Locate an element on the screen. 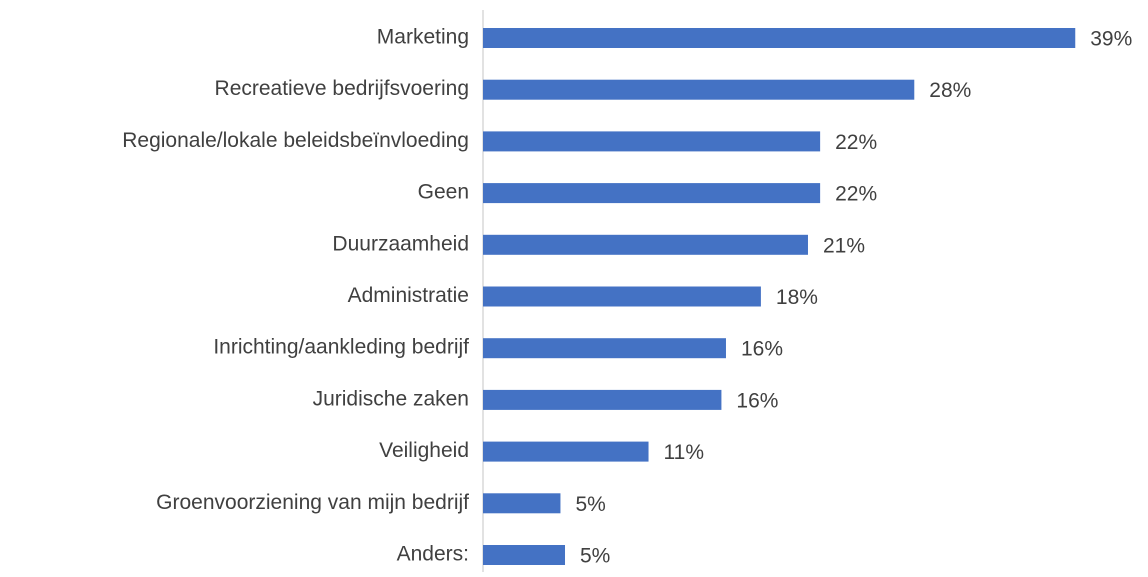 The height and width of the screenshot is (577, 1148). category-label: Inrichting/aankleding bedrijf is located at coordinates (341, 347).